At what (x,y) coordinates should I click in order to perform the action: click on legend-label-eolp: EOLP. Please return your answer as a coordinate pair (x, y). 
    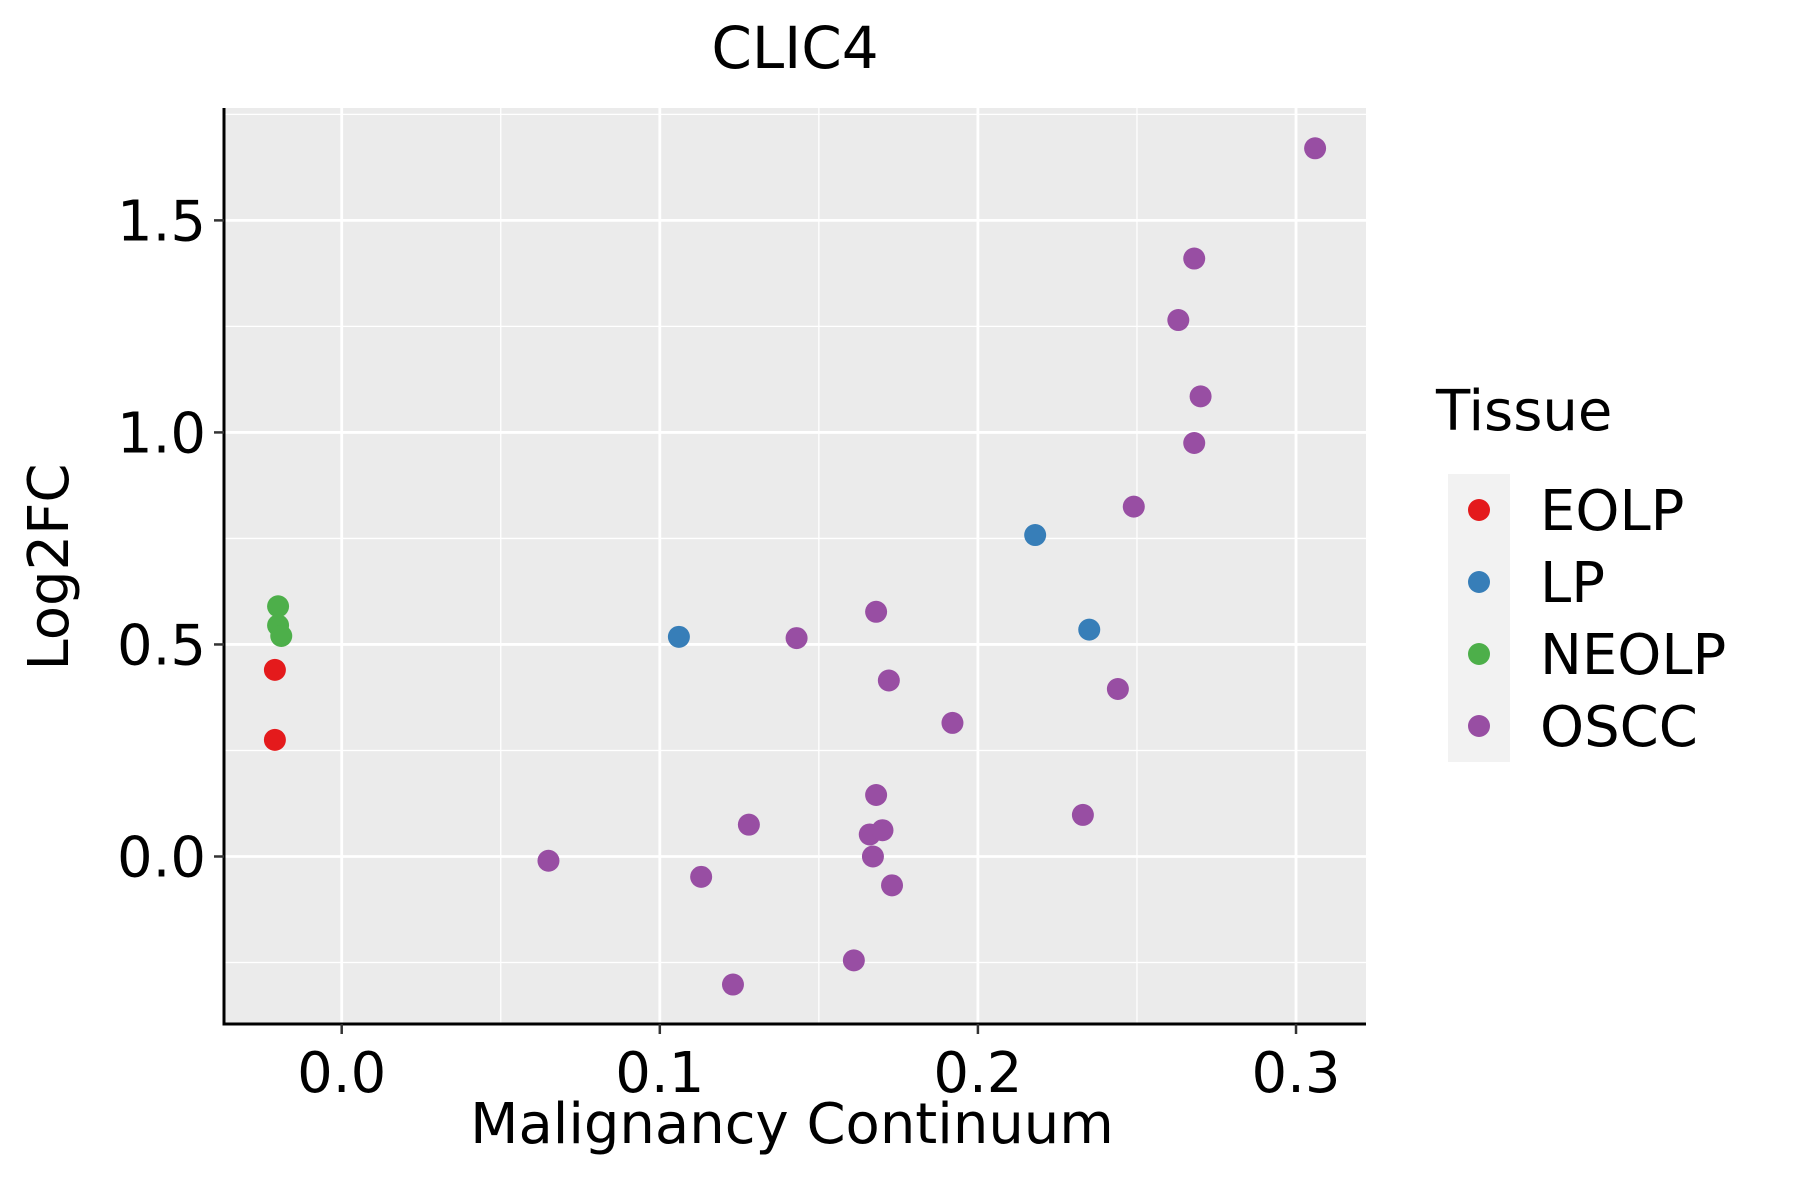
    Looking at the image, I should click on (1612, 511).